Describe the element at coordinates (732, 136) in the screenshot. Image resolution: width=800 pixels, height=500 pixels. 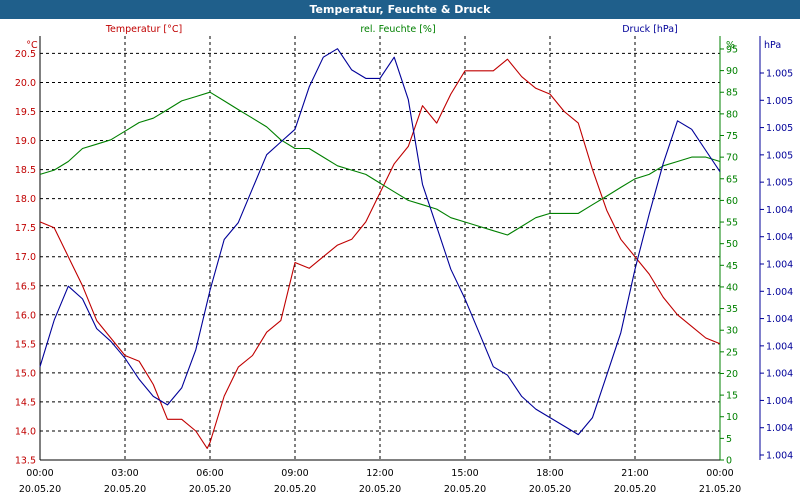
I see `humidity-tick: 75` at that location.